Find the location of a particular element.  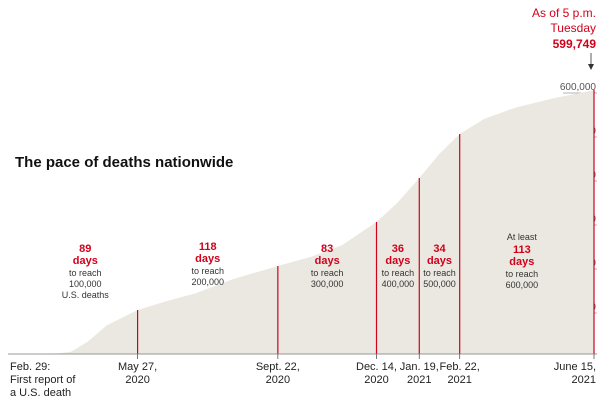

interval-detail: U.S. deaths is located at coordinates (86, 295).